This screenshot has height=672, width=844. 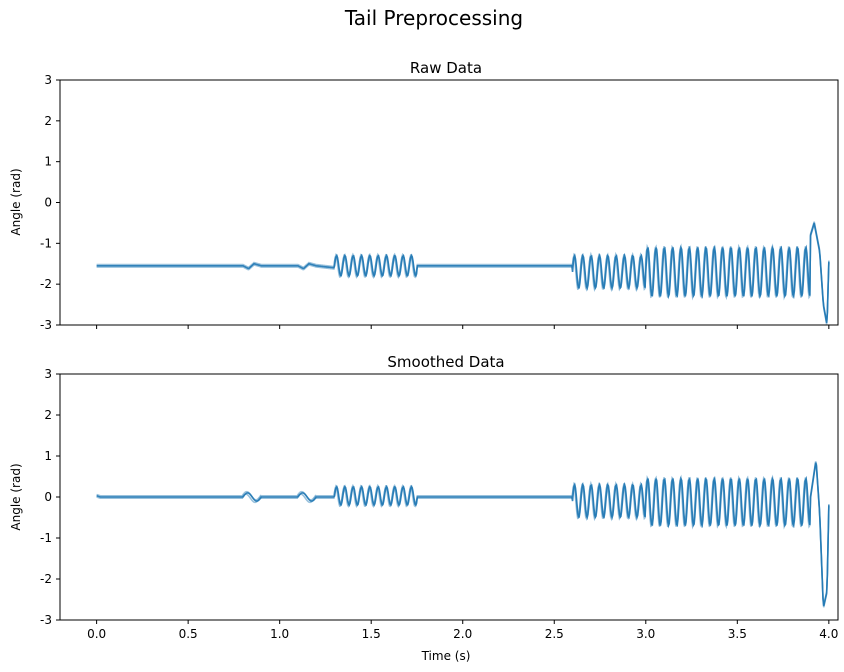 What do you see at coordinates (16, 201) in the screenshot?
I see `subplot-raw-ylabel: Angle (rad)` at bounding box center [16, 201].